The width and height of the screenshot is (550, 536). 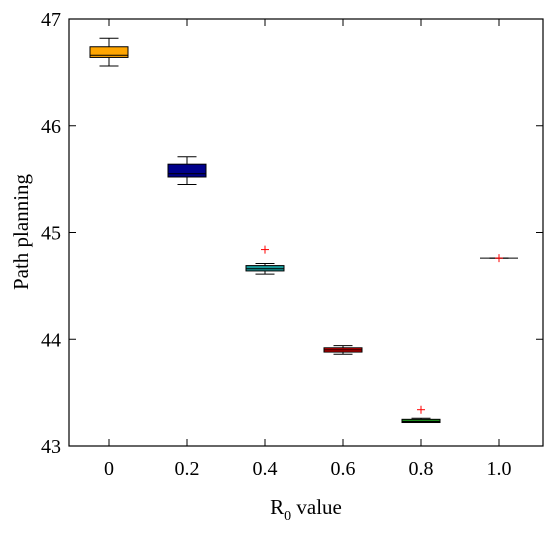 What do you see at coordinates (51, 20) in the screenshot?
I see `y-tick-label: 47` at bounding box center [51, 20].